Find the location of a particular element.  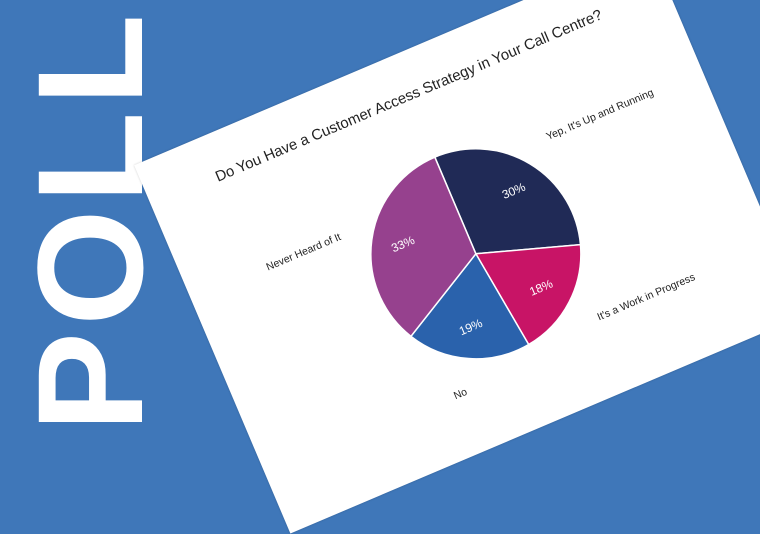

category-label: It's a Work in Progress is located at coordinates (646, 297).